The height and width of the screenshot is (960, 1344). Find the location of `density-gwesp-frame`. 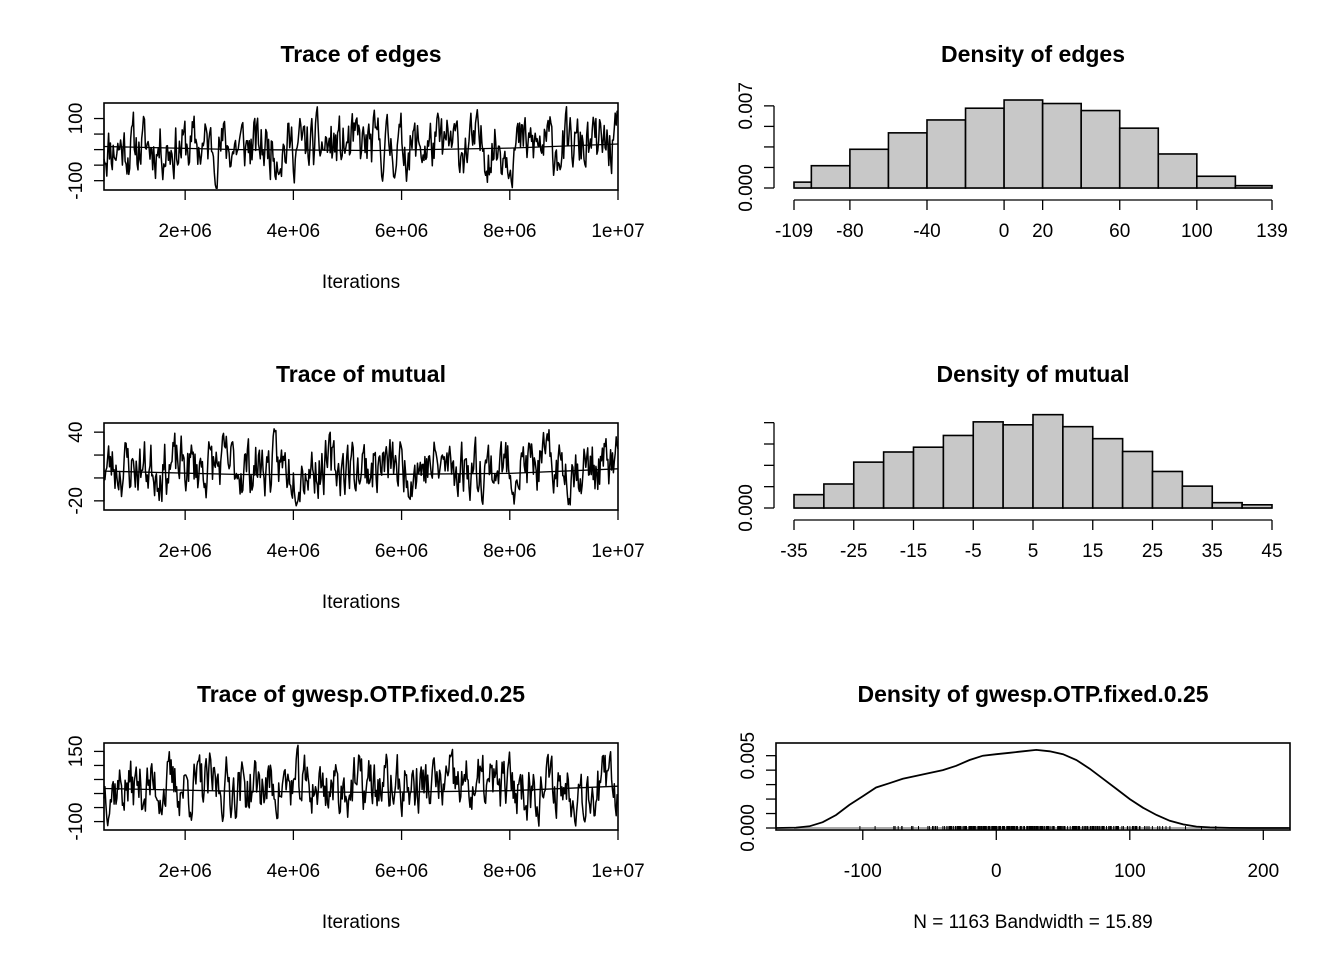

density-gwesp-frame is located at coordinates (1033, 786).